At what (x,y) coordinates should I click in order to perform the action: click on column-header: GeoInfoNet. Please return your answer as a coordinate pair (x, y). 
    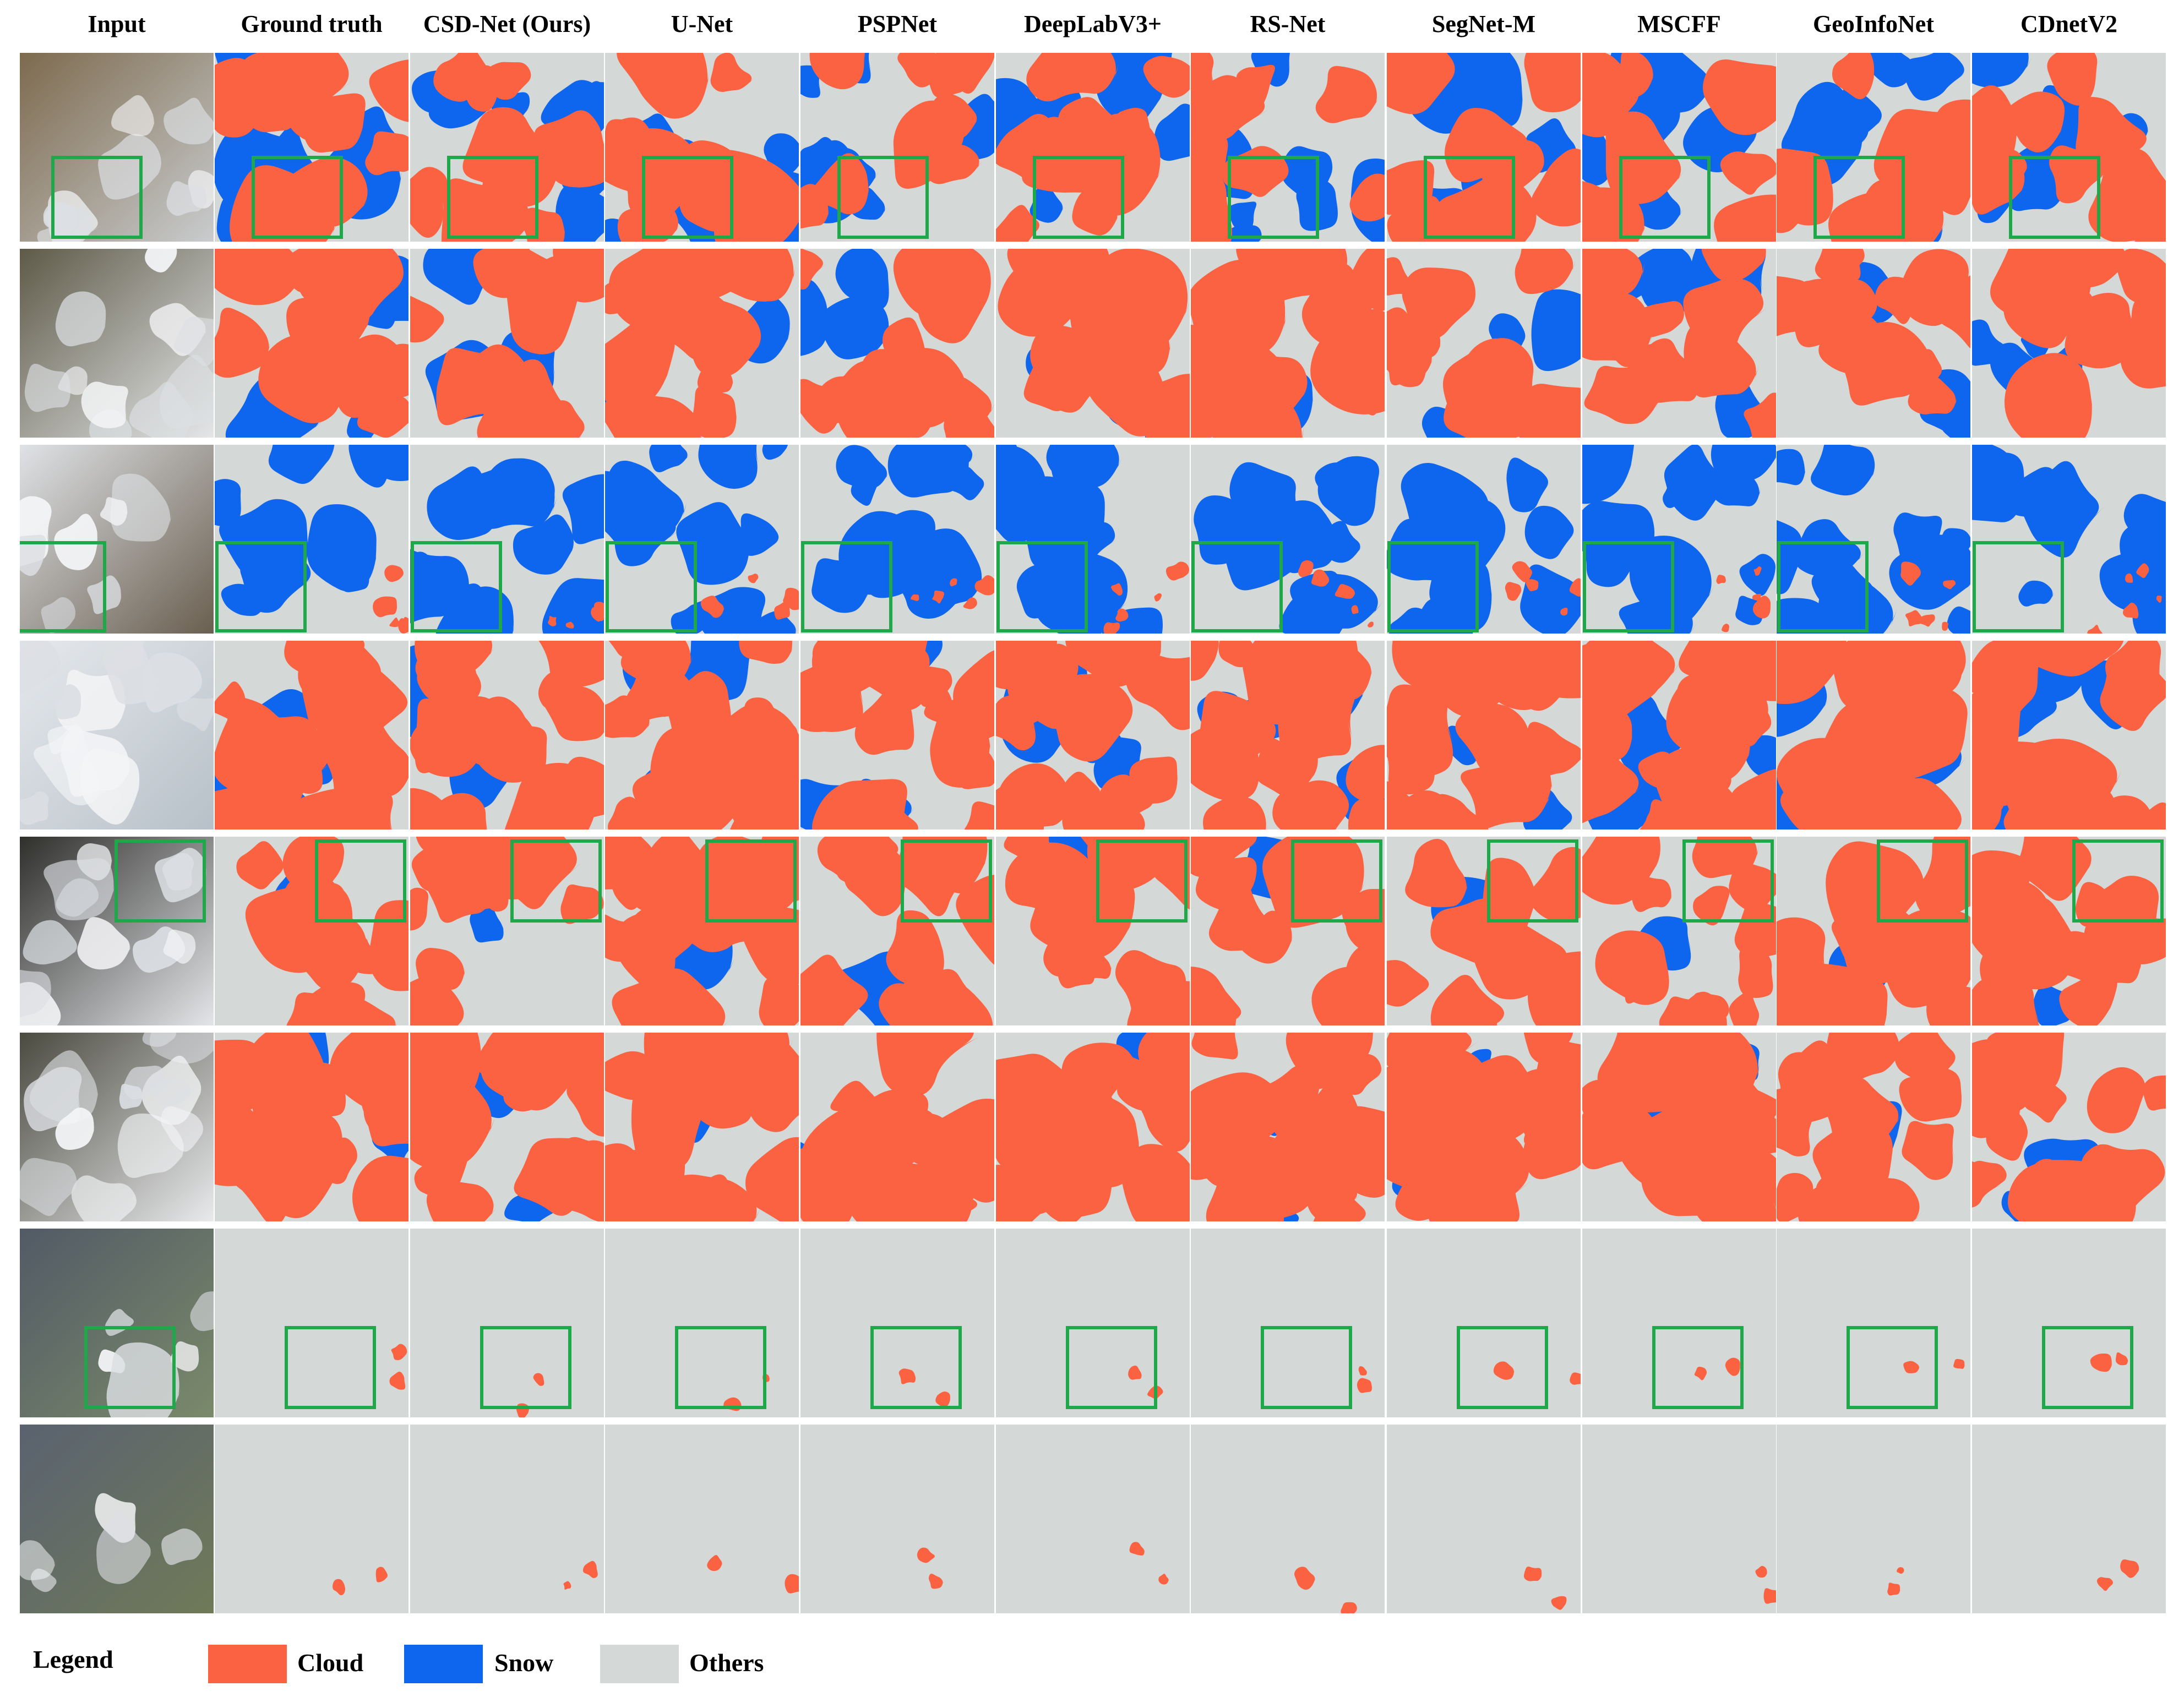
    Looking at the image, I should click on (1873, 23).